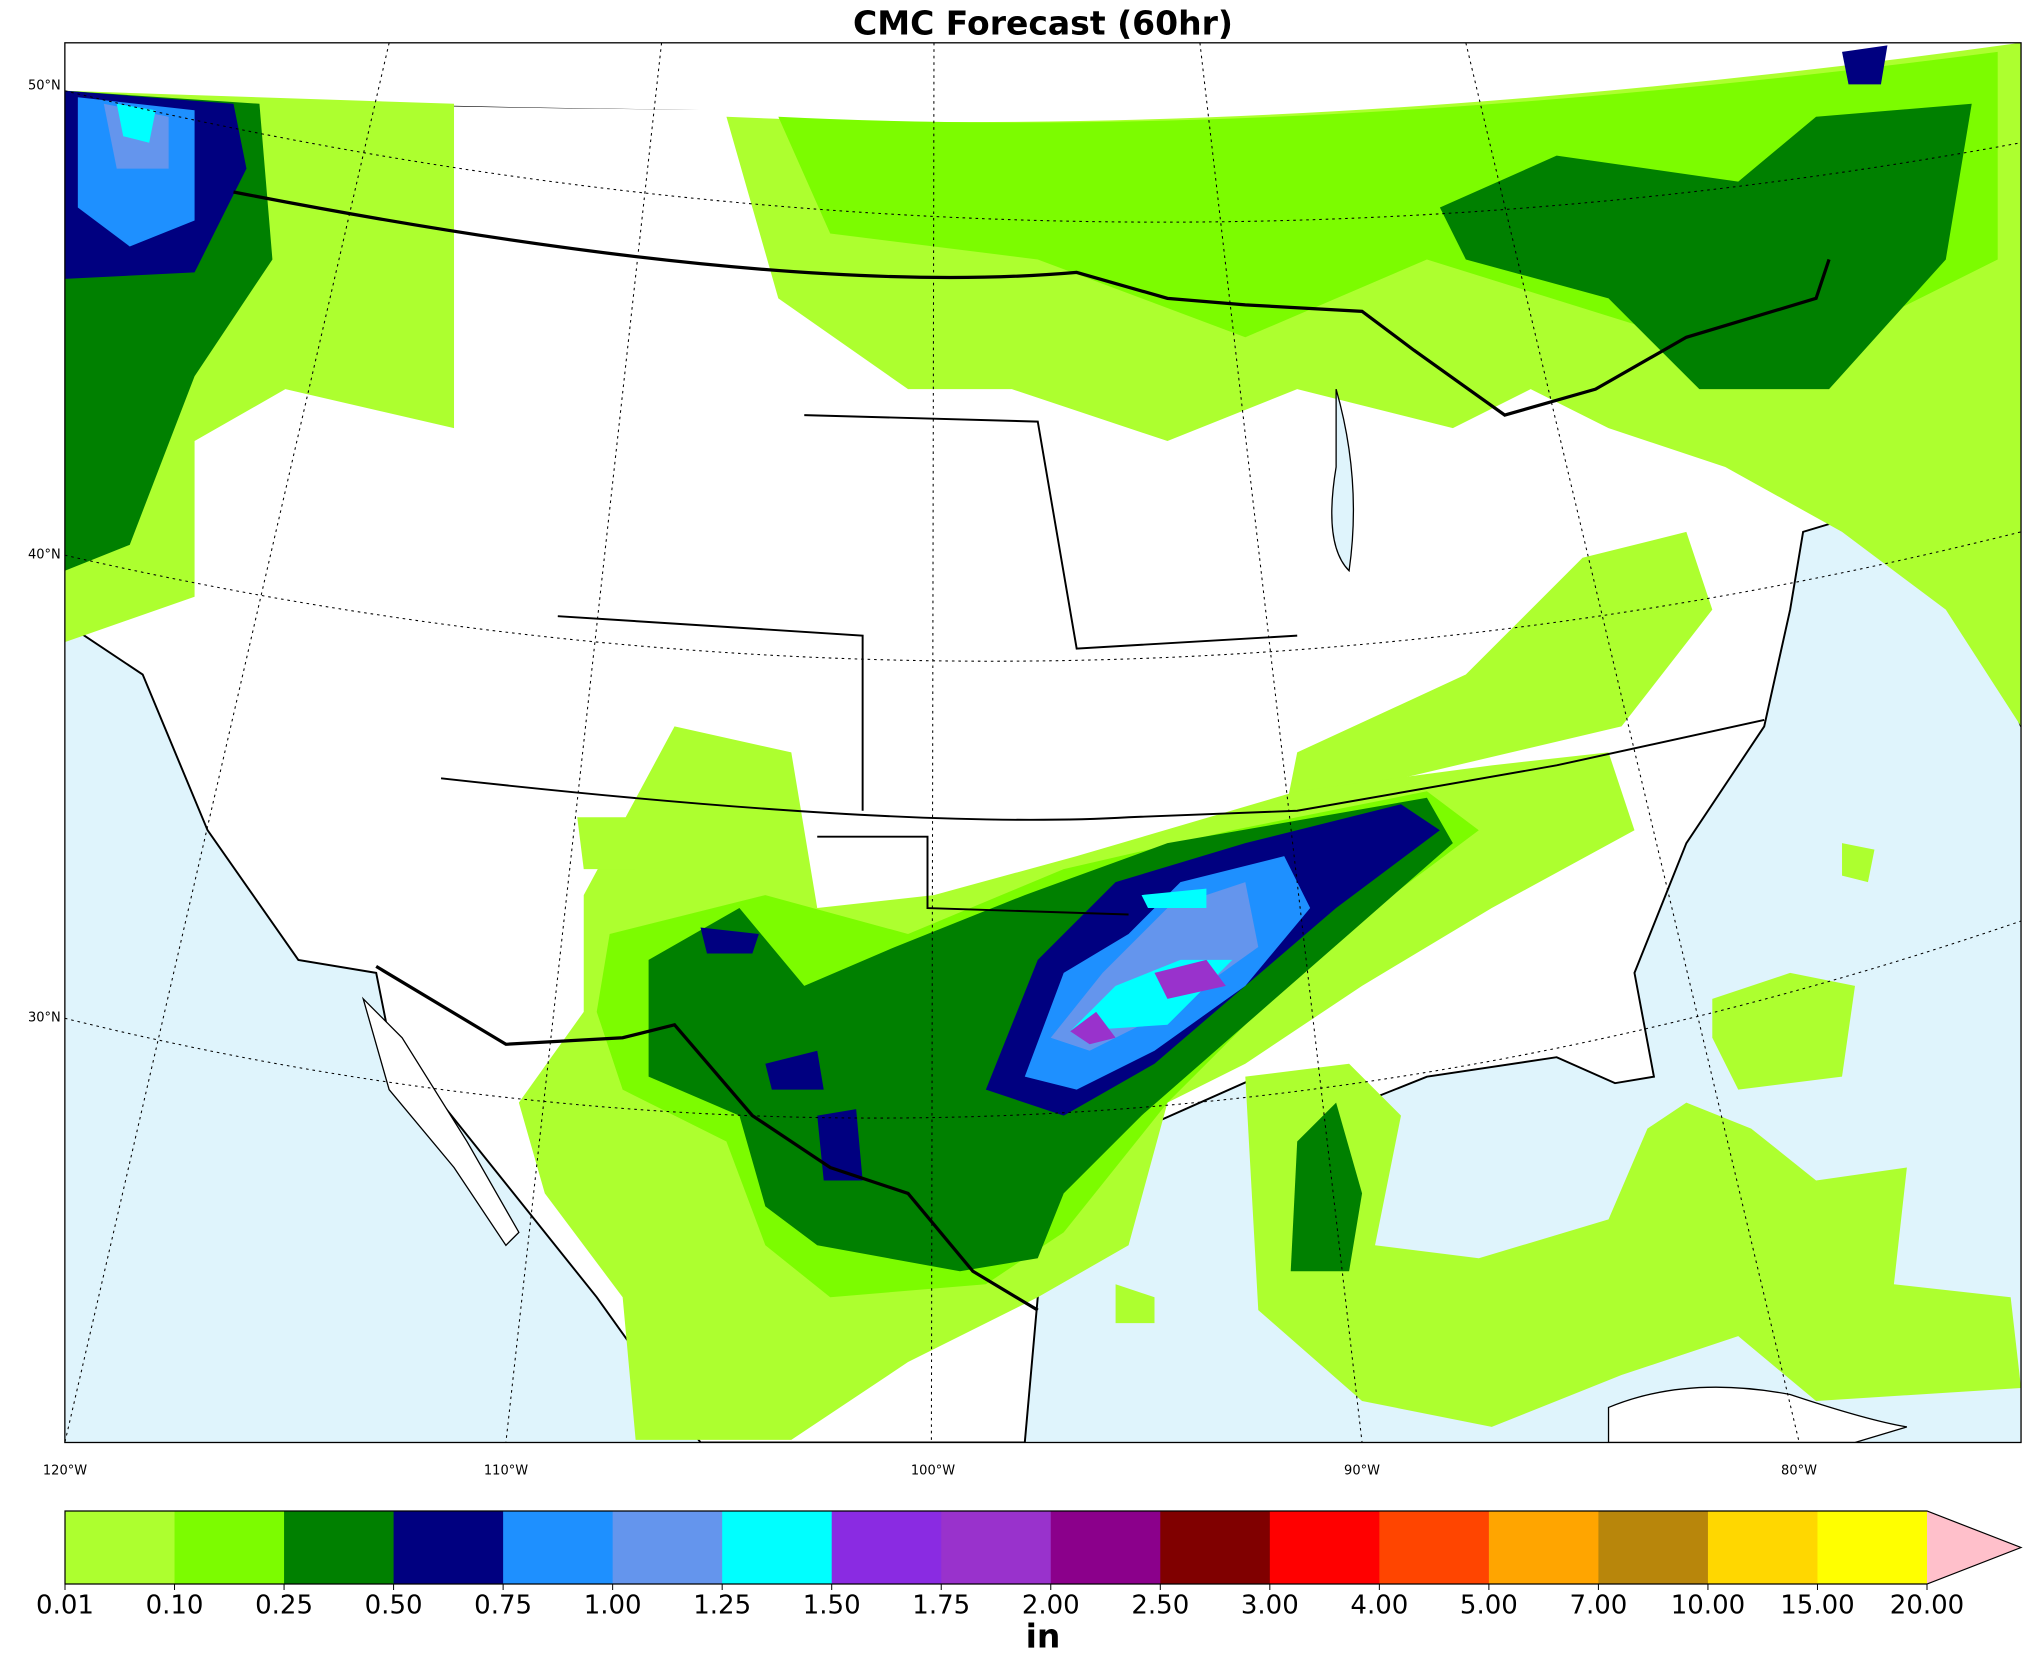 The height and width of the screenshot is (1666, 2034). I want to click on colorbar-tick-label: 0.10, so click(175, 1606).